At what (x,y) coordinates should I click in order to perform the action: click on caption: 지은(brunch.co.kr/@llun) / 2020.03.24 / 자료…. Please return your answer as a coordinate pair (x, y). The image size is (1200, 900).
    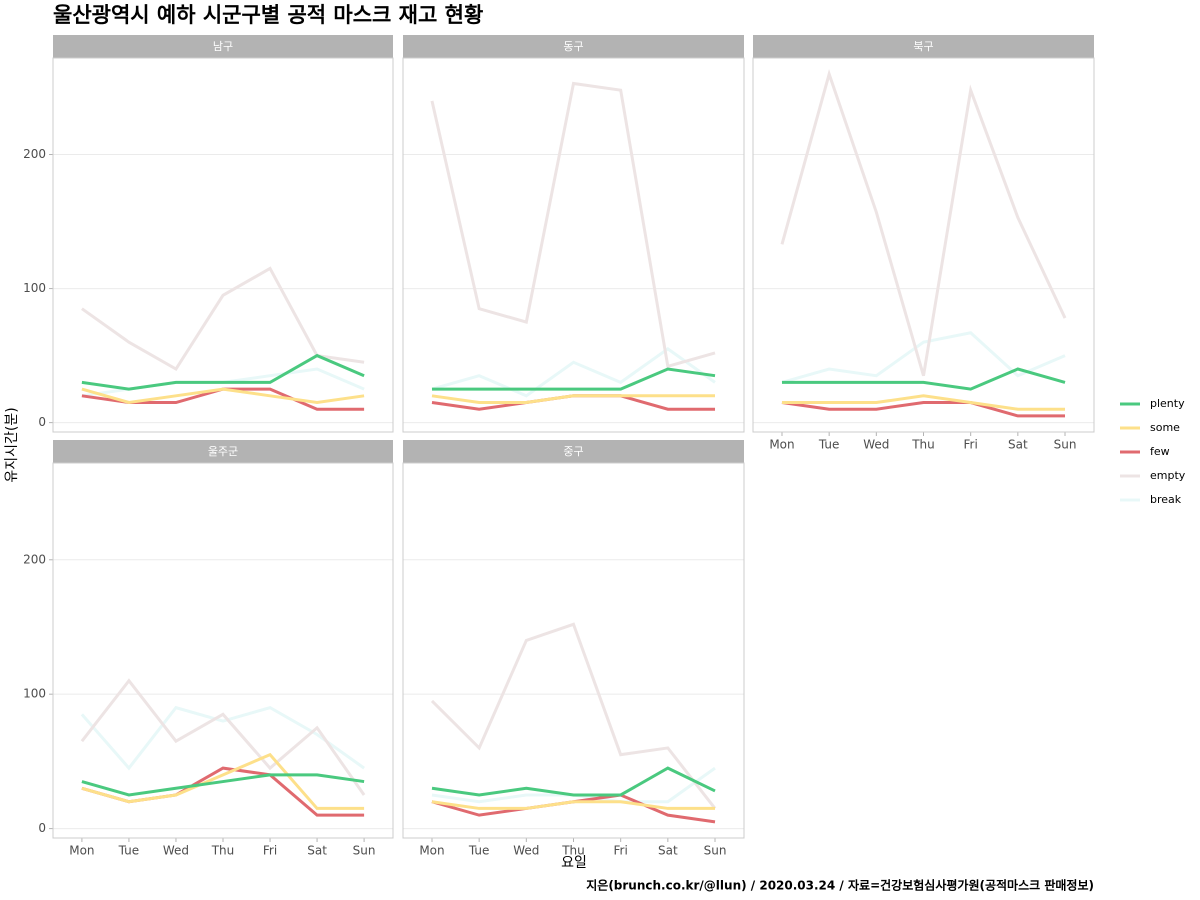
    Looking at the image, I should click on (840, 885).